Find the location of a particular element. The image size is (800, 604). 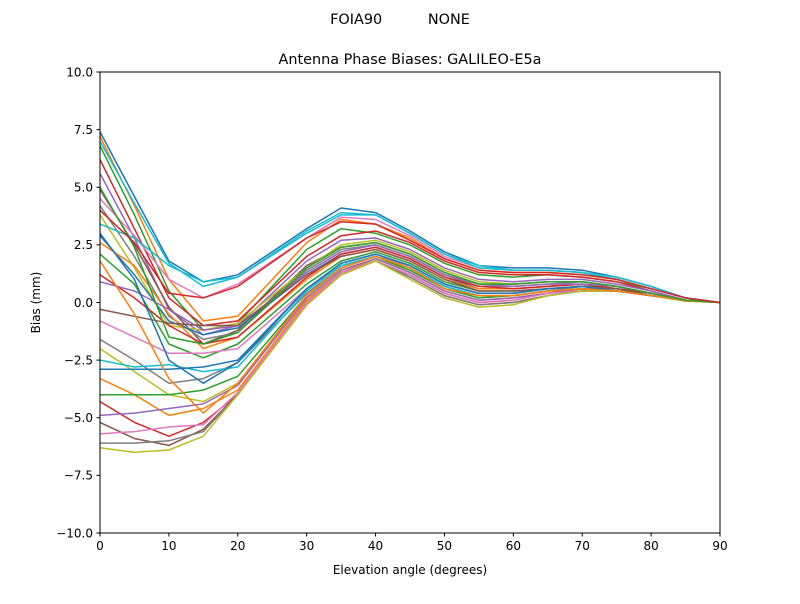

y-tick-label: 10.0 is located at coordinates (79, 72).